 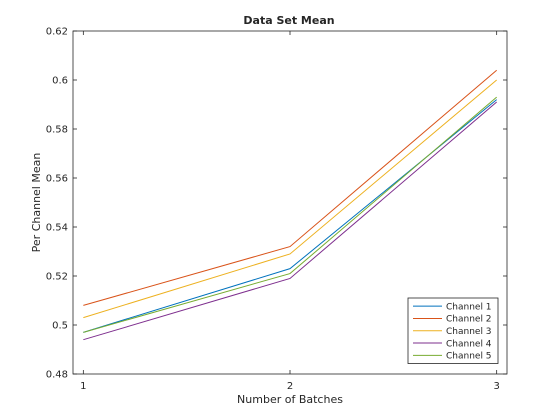 What do you see at coordinates (83, 386) in the screenshot?
I see `x-tick-label: 1` at bounding box center [83, 386].